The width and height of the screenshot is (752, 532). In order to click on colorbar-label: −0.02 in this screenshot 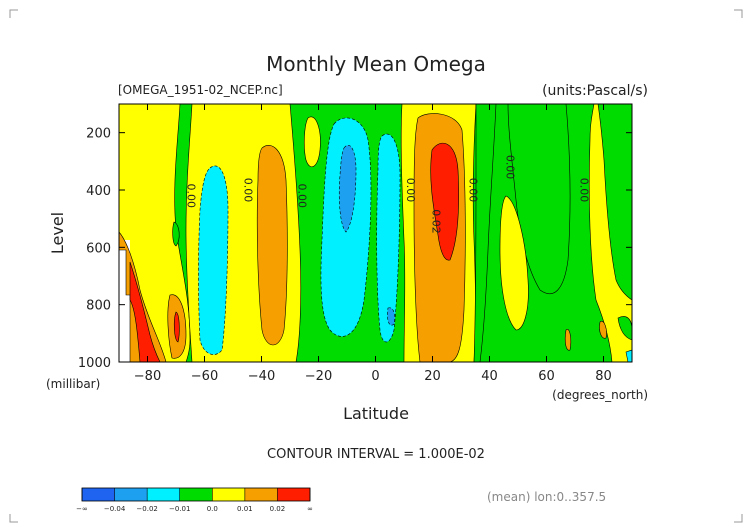, I will do `click(146, 509)`.